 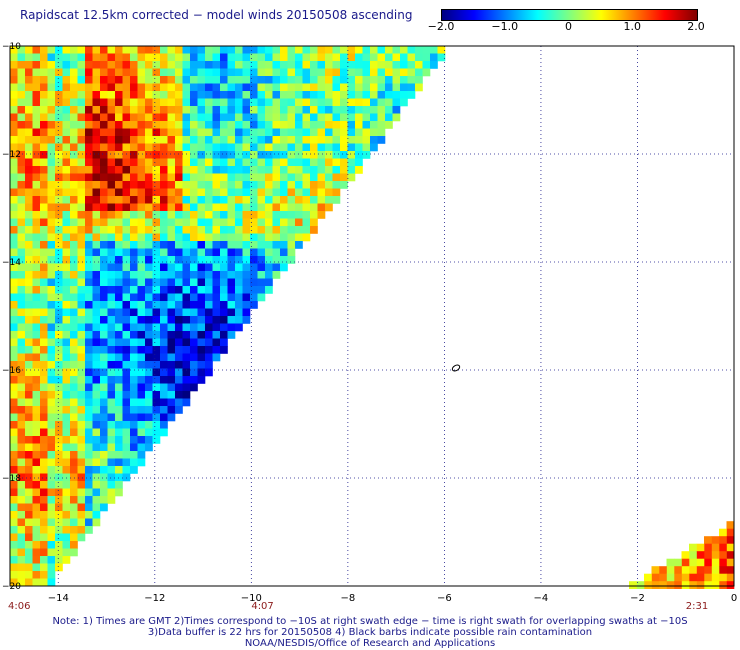 I want to click on y-tick-label: −16, so click(x=11, y=371).